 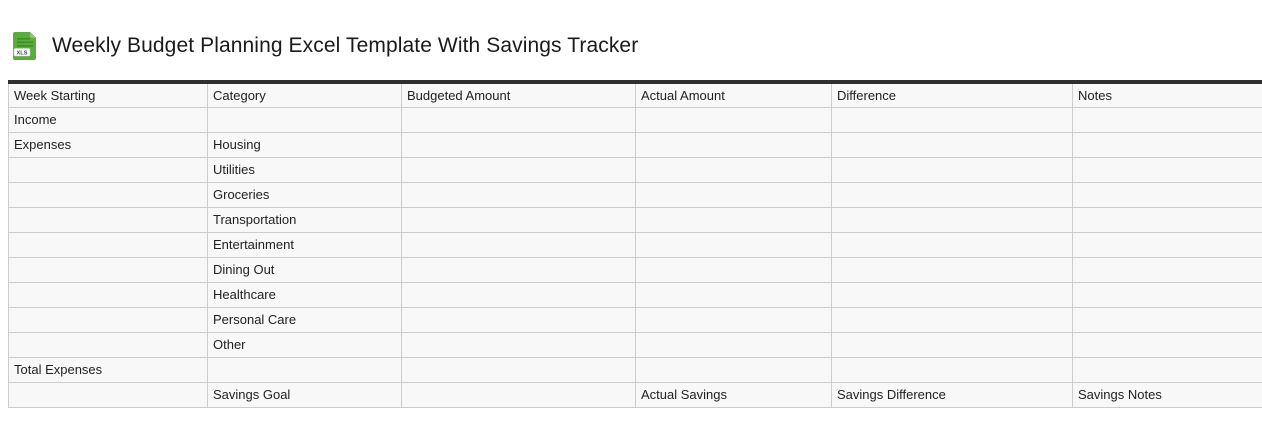 What do you see at coordinates (304, 94) in the screenshot?
I see `column-header: Category` at bounding box center [304, 94].